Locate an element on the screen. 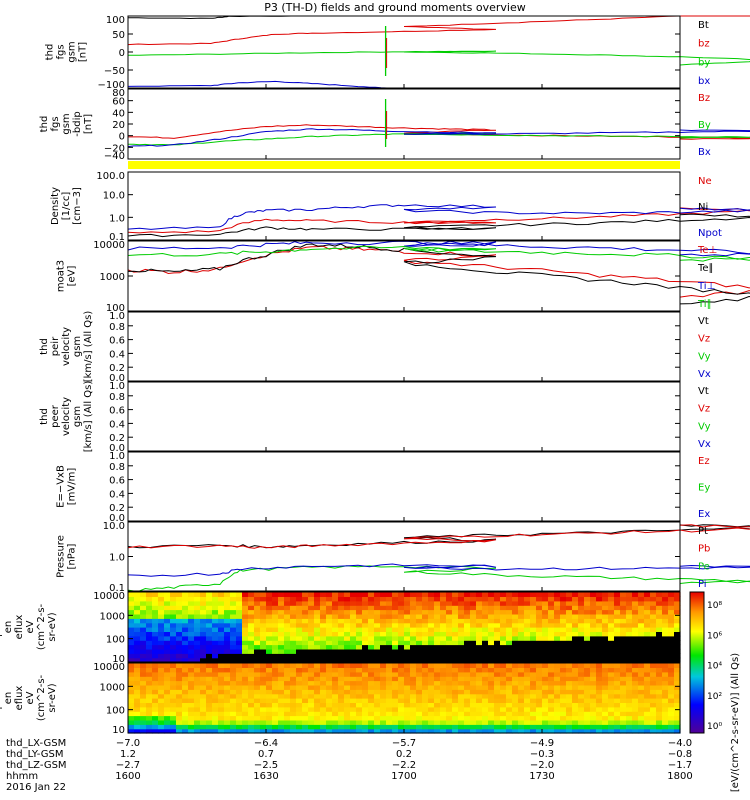 Image resolution: width=750 pixels, height=800 pixels. y-tick-label: 0.8 is located at coordinates (117, 327).